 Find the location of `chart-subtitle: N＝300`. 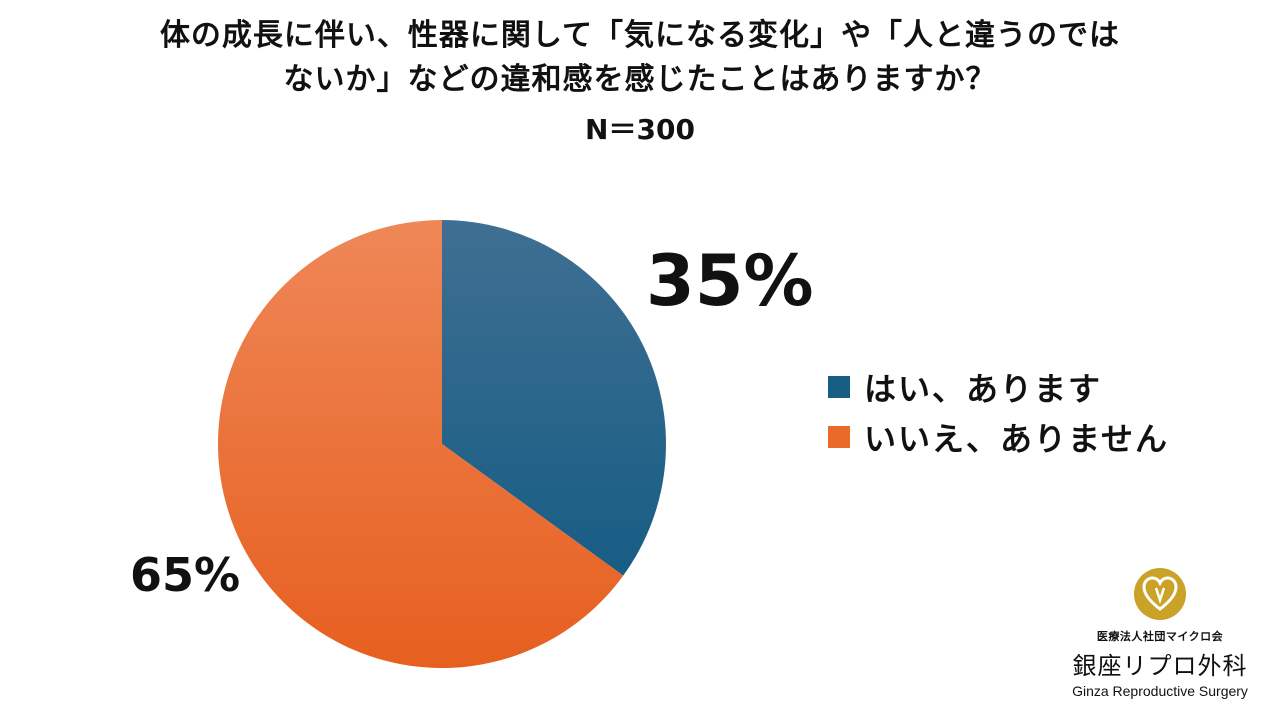

chart-subtitle: N＝300 is located at coordinates (640, 129).